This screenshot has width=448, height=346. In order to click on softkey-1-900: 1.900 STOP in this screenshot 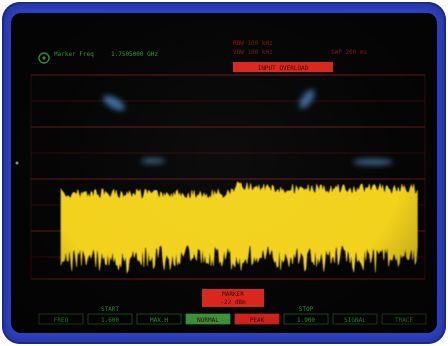, I will do `click(306, 315)`.